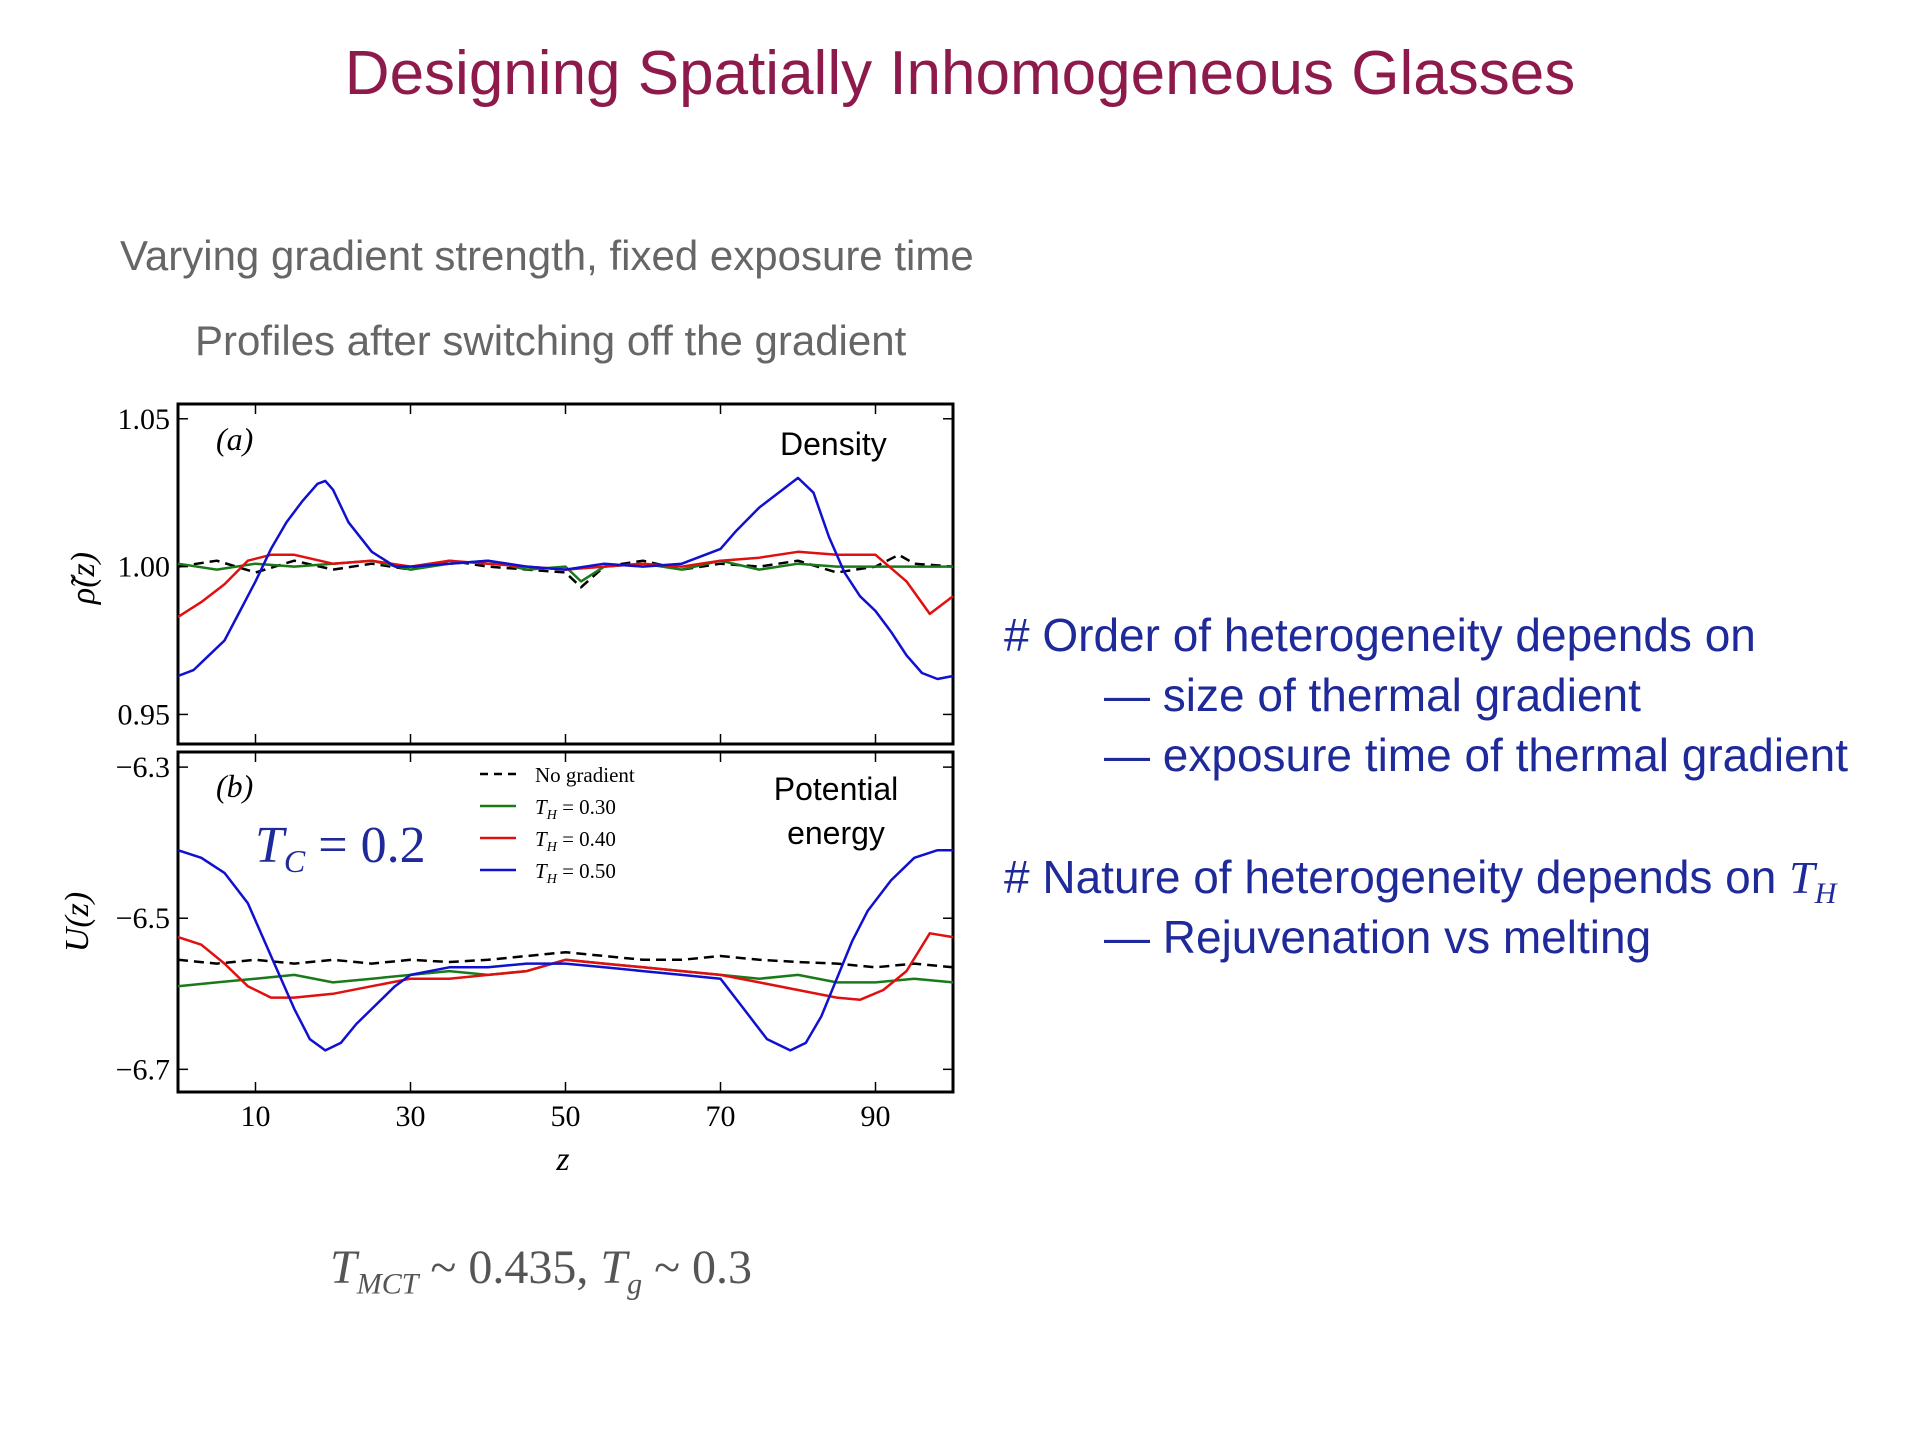 The image size is (1920, 1440). I want to click on panel-b-ytick-label: −6.5, so click(143, 918).